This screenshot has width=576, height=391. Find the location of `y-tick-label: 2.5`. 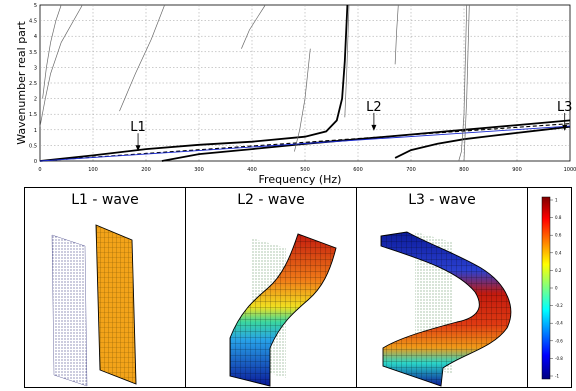

y-tick-label: 2.5 is located at coordinates (33, 84).